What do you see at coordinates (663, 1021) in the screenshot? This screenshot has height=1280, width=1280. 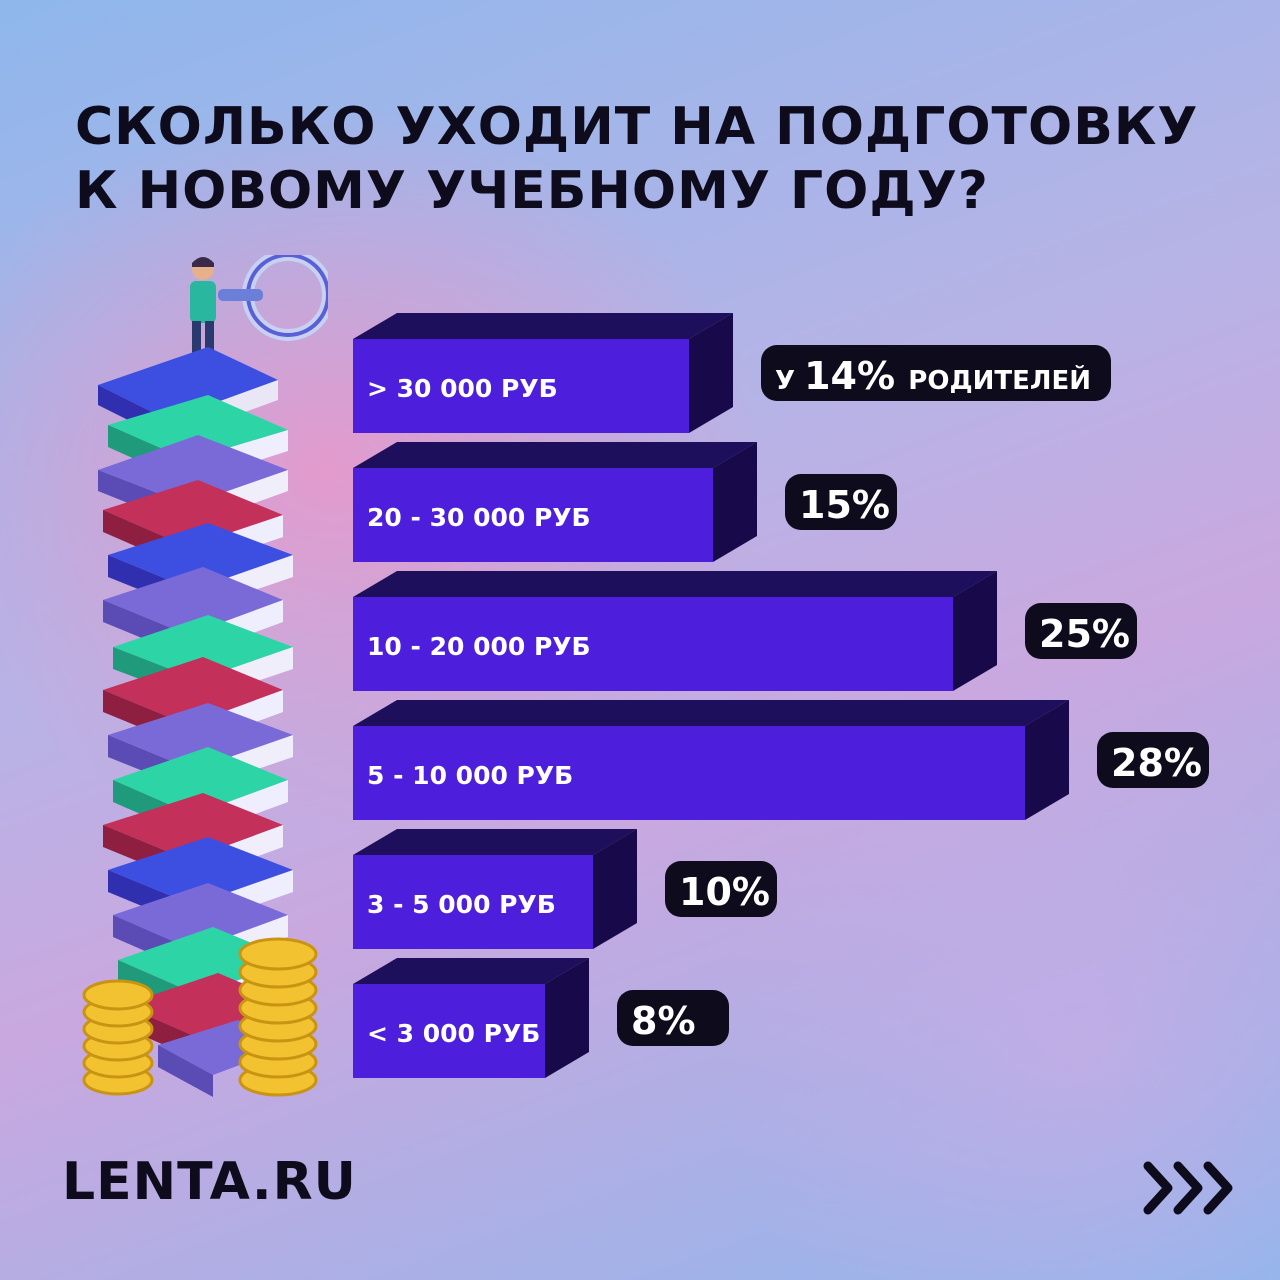 I see `value-label: 8%` at bounding box center [663, 1021].